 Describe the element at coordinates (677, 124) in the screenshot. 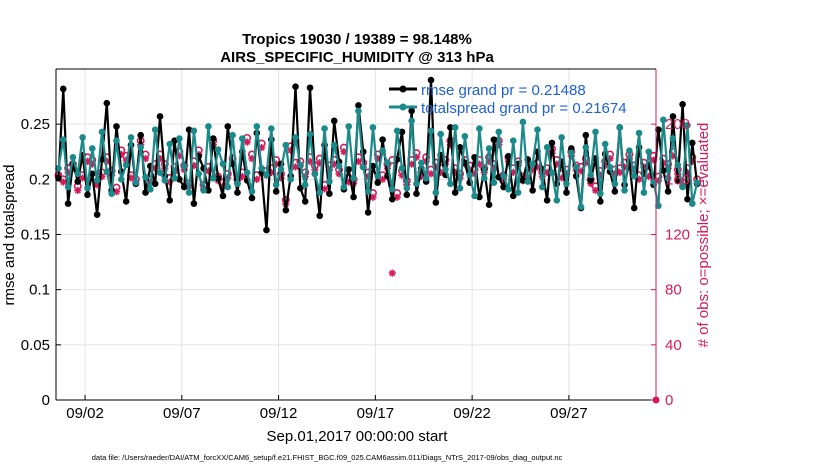

I see `y-right-tick-label: 200` at that location.